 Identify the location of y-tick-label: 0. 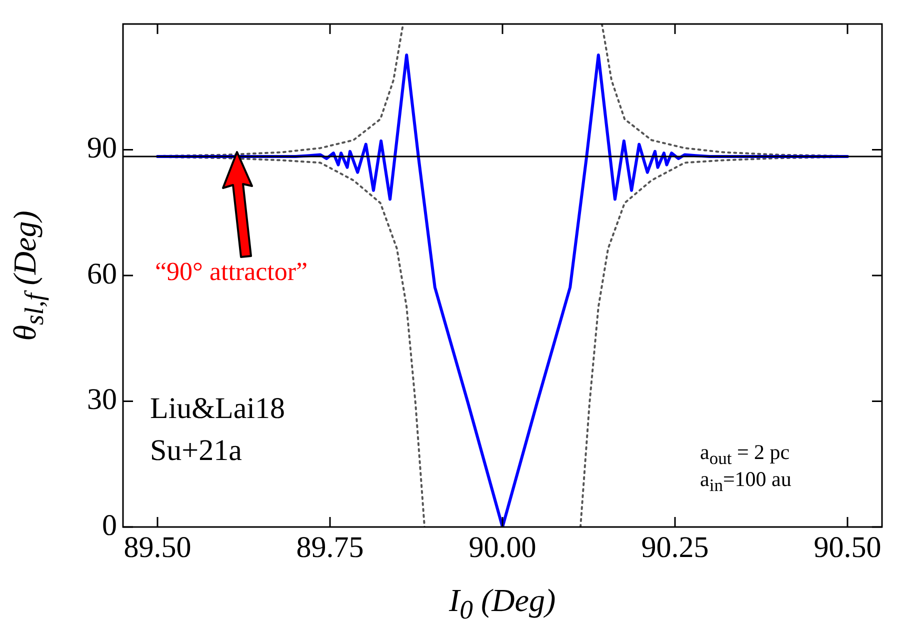
(109, 525).